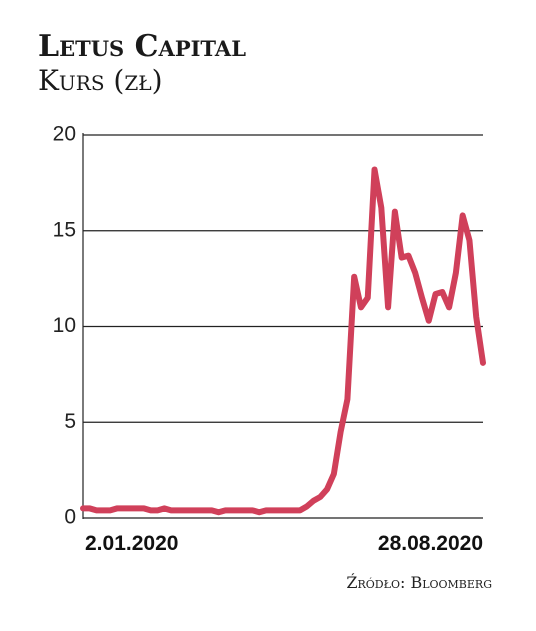 This screenshot has width=536, height=631. What do you see at coordinates (64, 134) in the screenshot?
I see `y-tick-label: 20` at bounding box center [64, 134].